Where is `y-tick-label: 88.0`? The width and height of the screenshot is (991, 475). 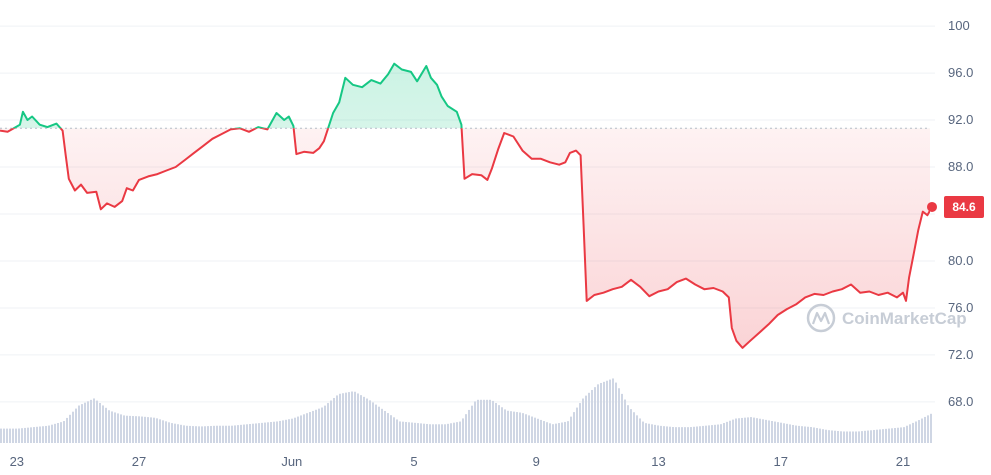
y-tick-label: 88.0 is located at coordinates (960, 166).